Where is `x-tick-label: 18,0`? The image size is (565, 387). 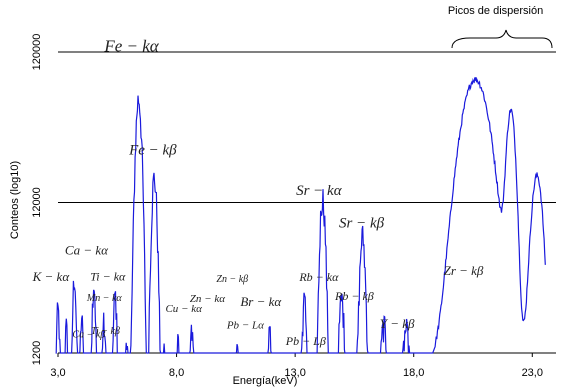
x-tick-label: 18,0 is located at coordinates (413, 373).